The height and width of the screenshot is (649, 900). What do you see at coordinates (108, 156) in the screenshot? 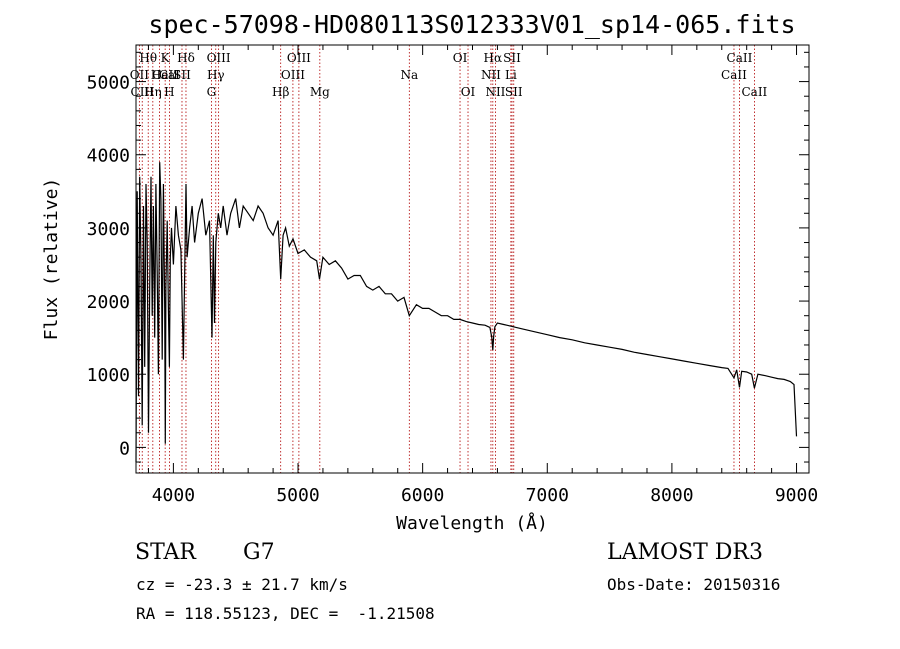
I see `y-tick-label: 4000` at bounding box center [108, 156].